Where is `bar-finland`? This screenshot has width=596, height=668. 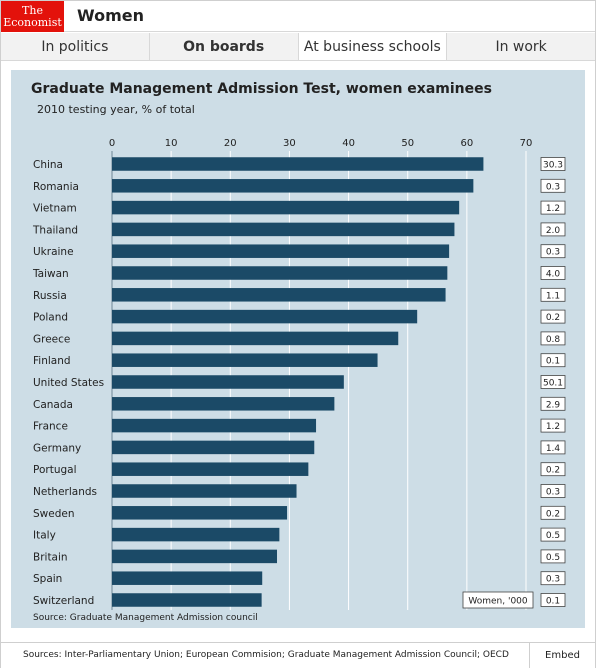 bar-finland is located at coordinates (245, 360).